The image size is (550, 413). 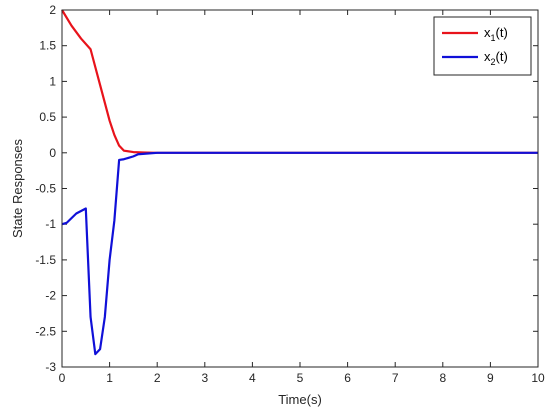 What do you see at coordinates (17, 189) in the screenshot?
I see `y-axis-label: State Responses` at bounding box center [17, 189].